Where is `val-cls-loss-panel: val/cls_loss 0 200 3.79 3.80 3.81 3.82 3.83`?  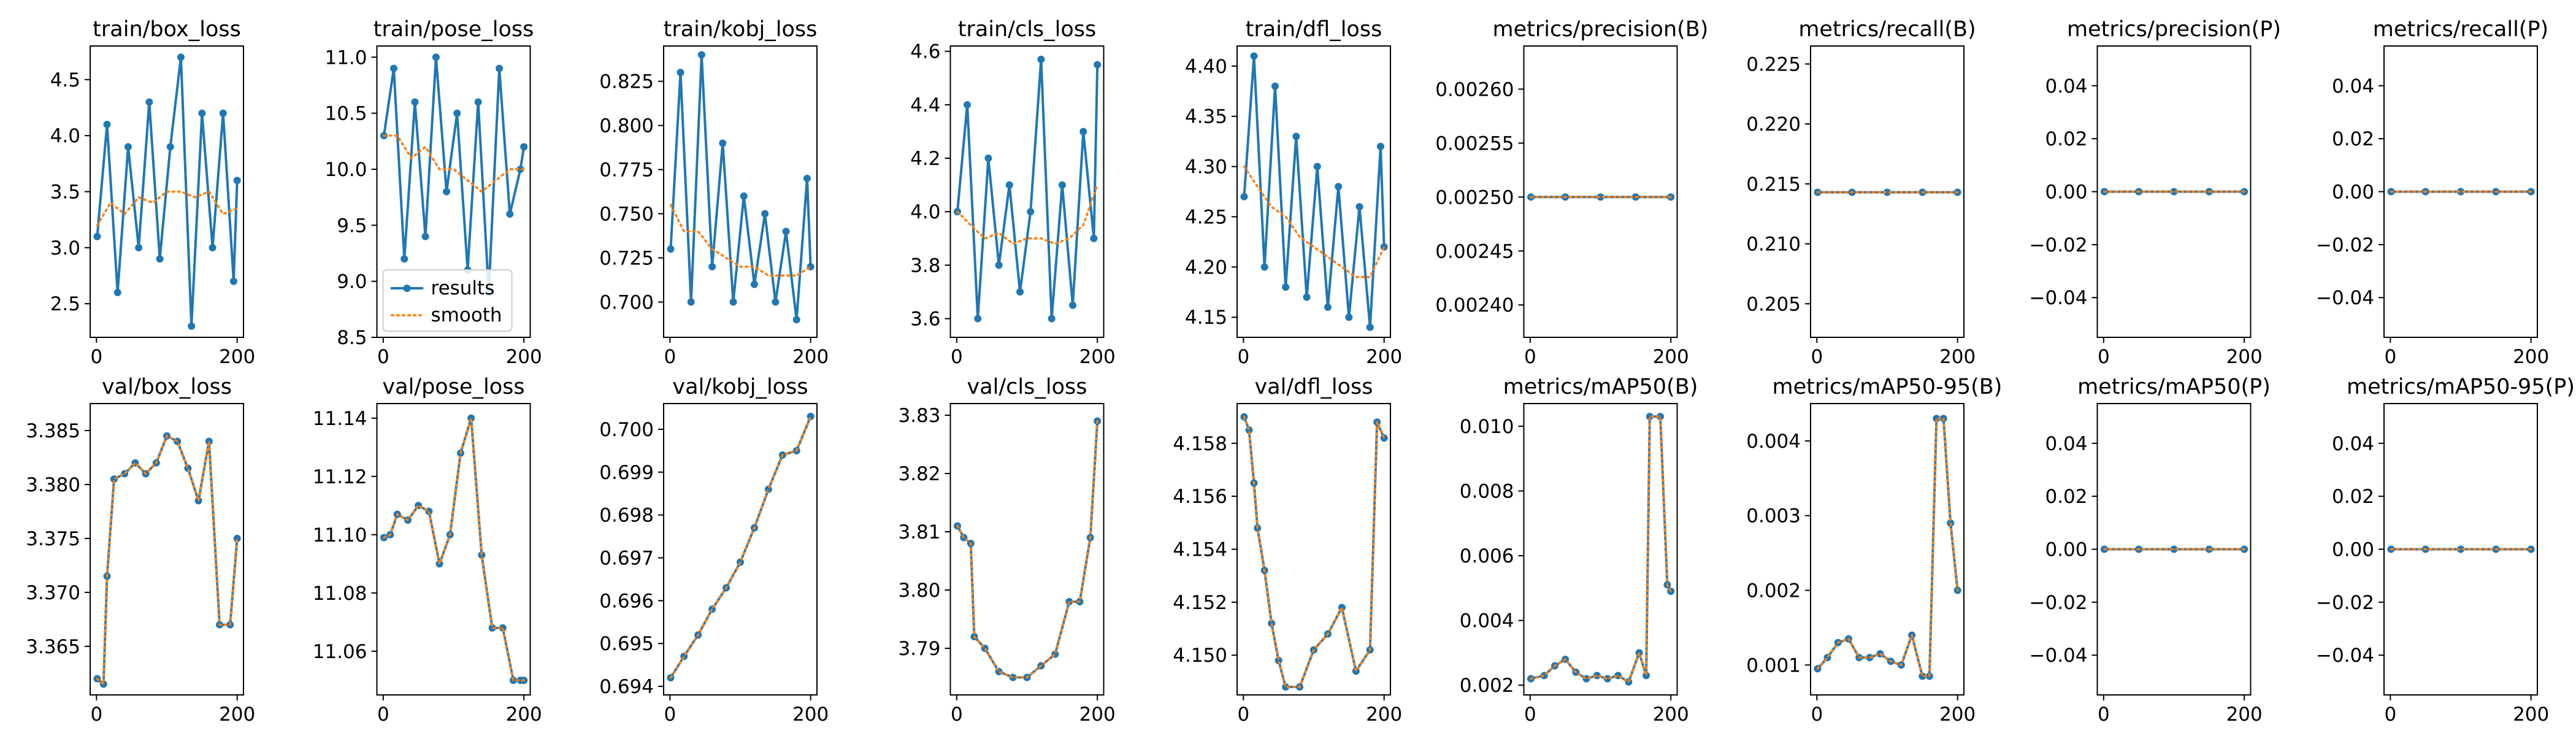
val-cls-loss-panel: val/cls_loss 0 200 3.79 3.80 3.81 3.82 3.83 is located at coordinates (1006, 550).